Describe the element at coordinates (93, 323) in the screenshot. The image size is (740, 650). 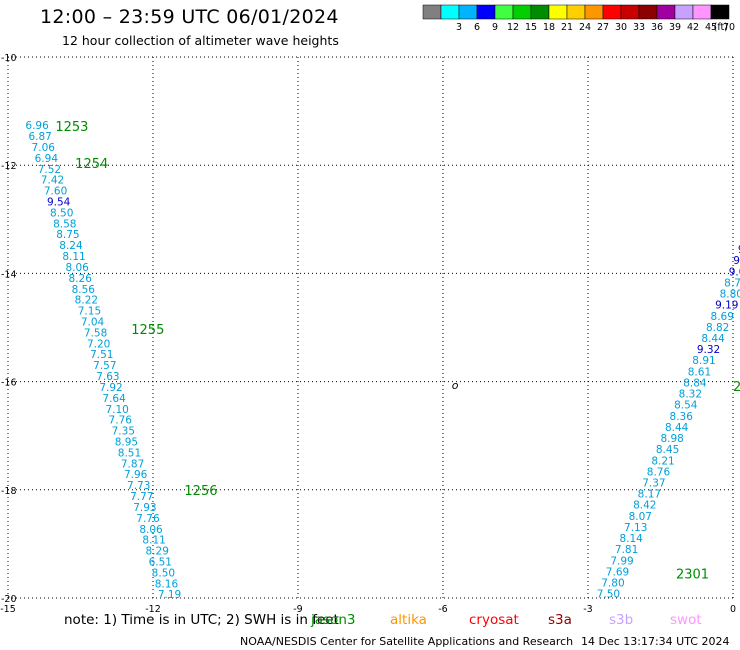
I see `wave-height-value: 7.04` at that location.